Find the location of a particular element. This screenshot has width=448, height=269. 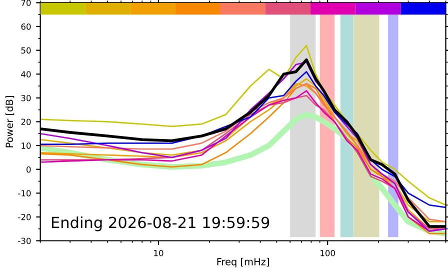

y-tick-label: 50 is located at coordinates (26, 50).